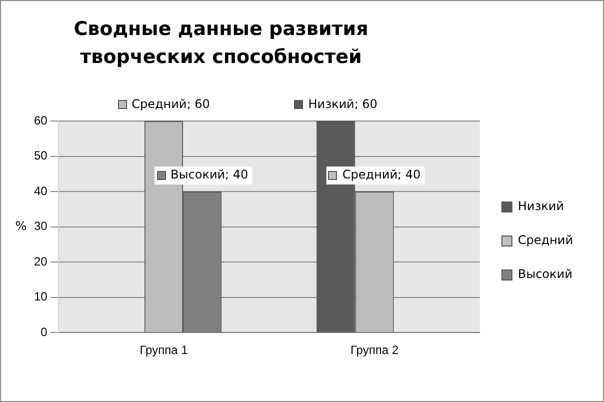 This screenshot has height=402, width=604. Describe the element at coordinates (164, 350) in the screenshot. I see `x-tick-label: Группа 1` at that location.